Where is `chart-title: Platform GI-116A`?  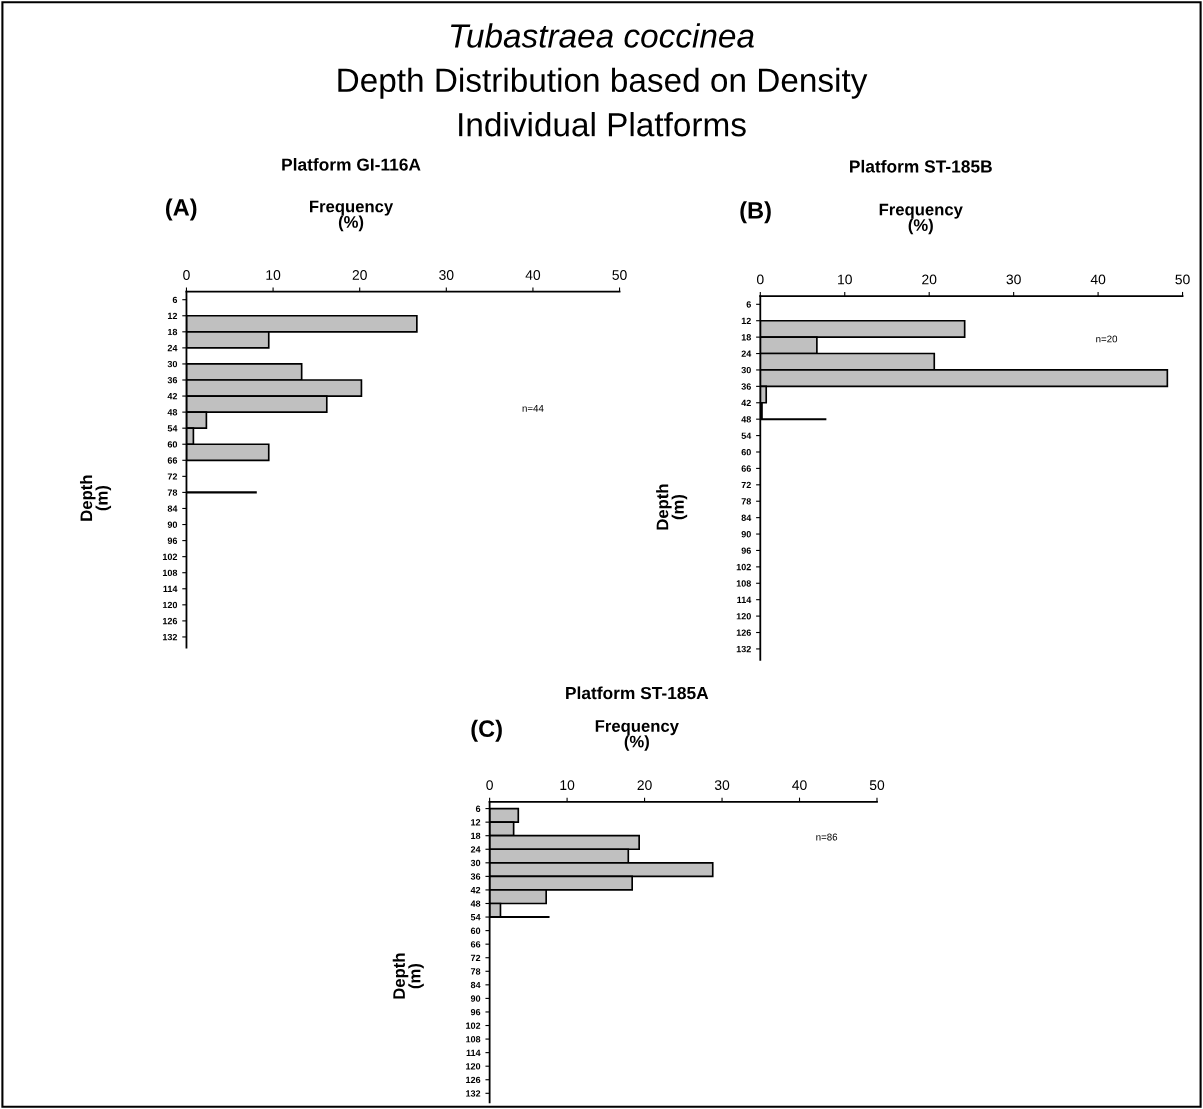
chart-title: Platform GI-116A is located at coordinates (351, 164).